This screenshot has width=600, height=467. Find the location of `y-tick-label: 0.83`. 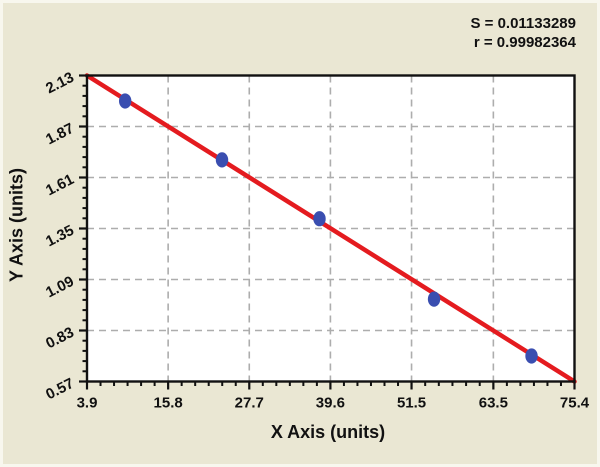

y-tick-label: 0.83 is located at coordinates (60, 338).